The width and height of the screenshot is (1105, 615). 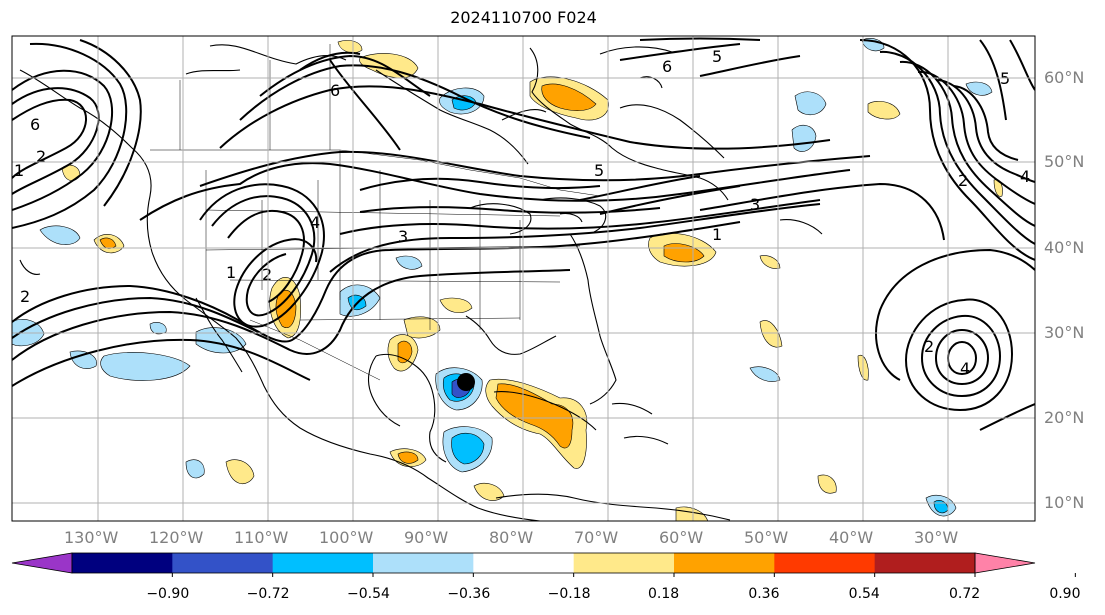 I want to click on latitude-label: 10°N, so click(x=1064, y=502).